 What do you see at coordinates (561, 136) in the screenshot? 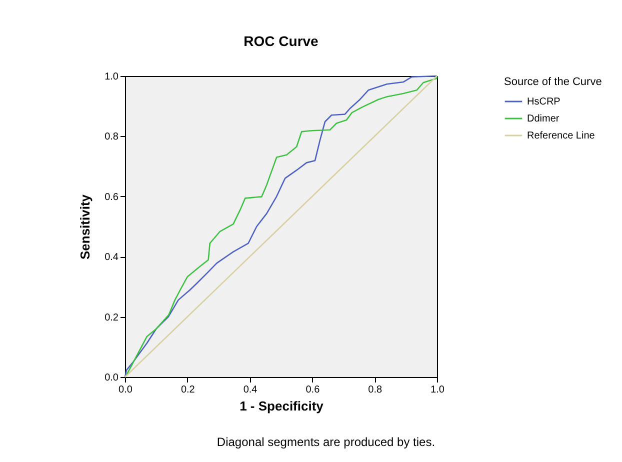
I see `legend-label: Reference Line` at bounding box center [561, 136].